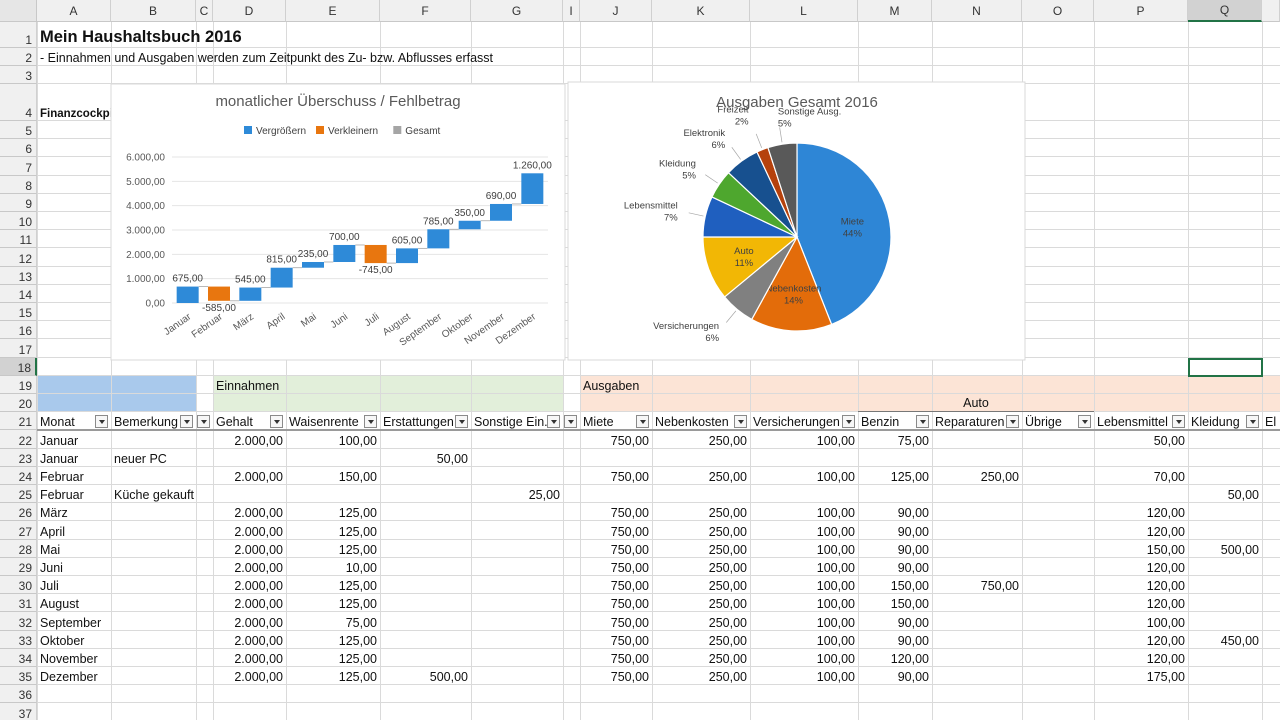 The image size is (1280, 720). I want to click on column-header: Q, so click(1225, 11).